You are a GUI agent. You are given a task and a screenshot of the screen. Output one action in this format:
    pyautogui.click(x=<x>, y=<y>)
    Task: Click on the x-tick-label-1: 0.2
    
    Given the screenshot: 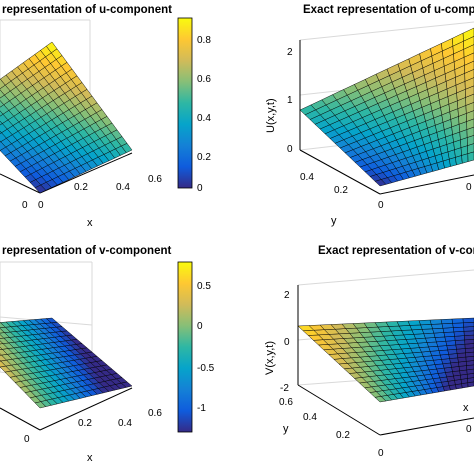 What is the action you would take?
    pyautogui.click(x=81, y=187)
    